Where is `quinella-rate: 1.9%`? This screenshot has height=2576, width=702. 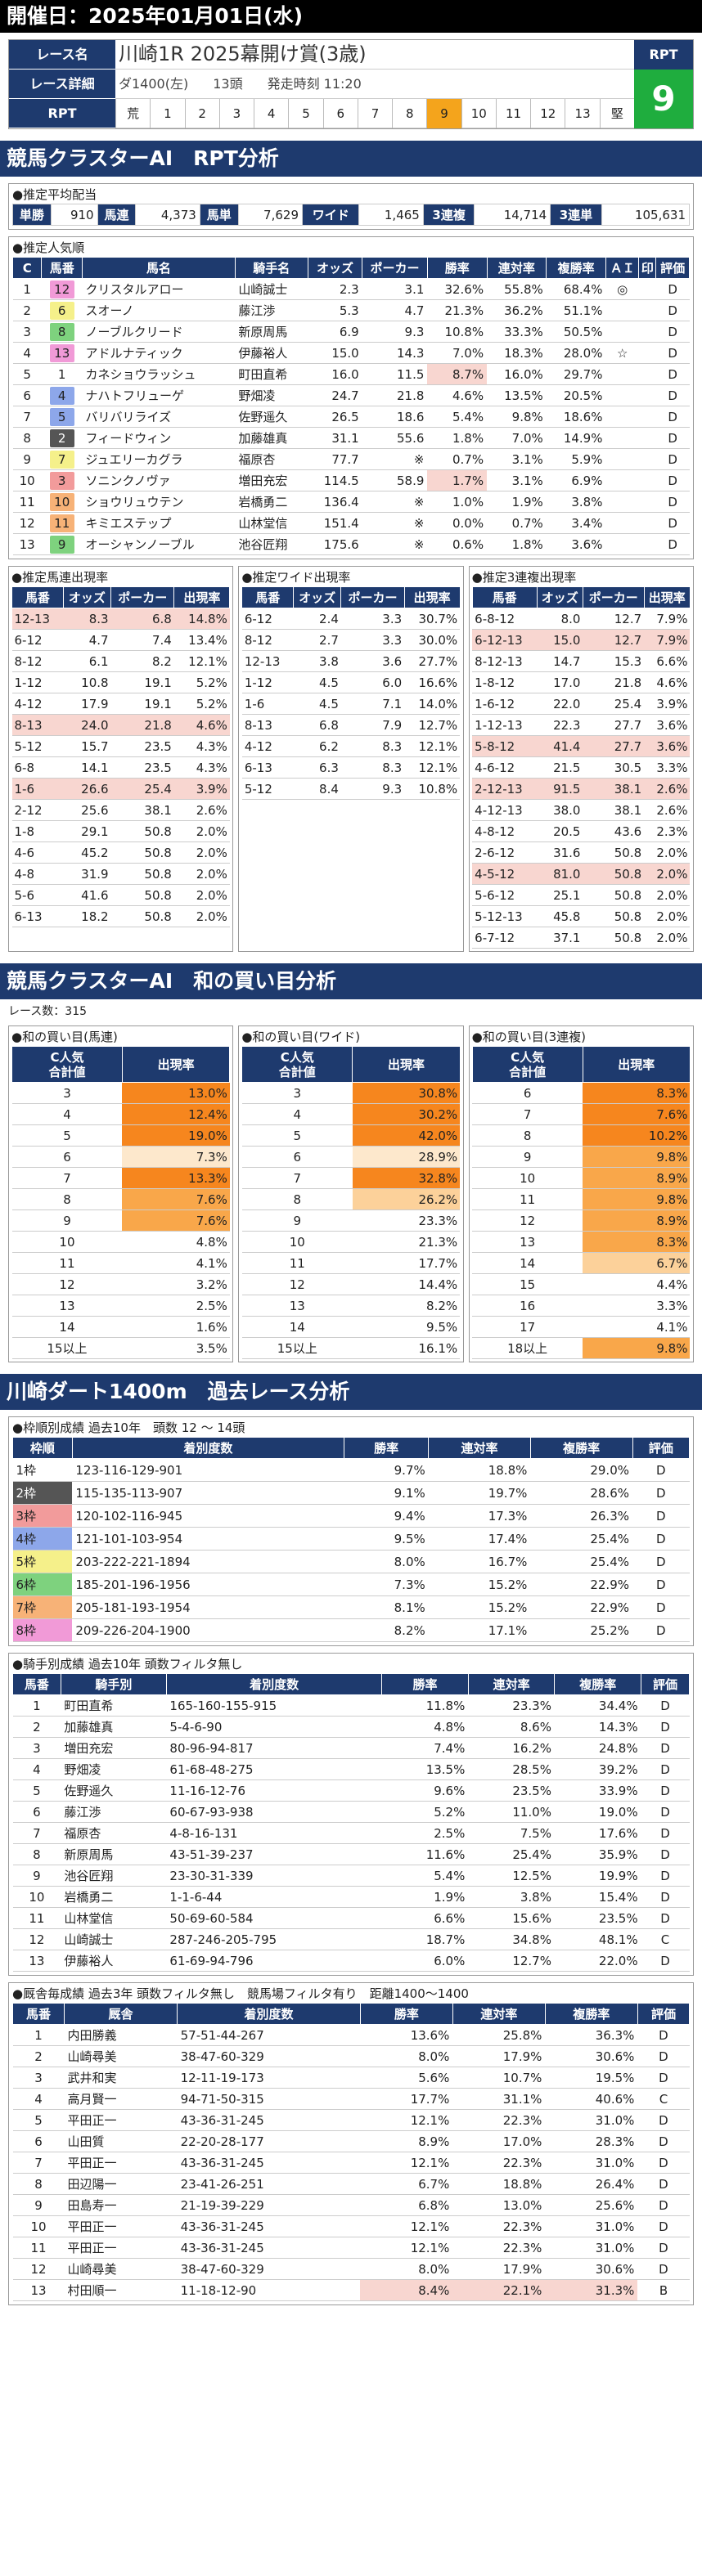 quinella-rate: 1.9% is located at coordinates (517, 502).